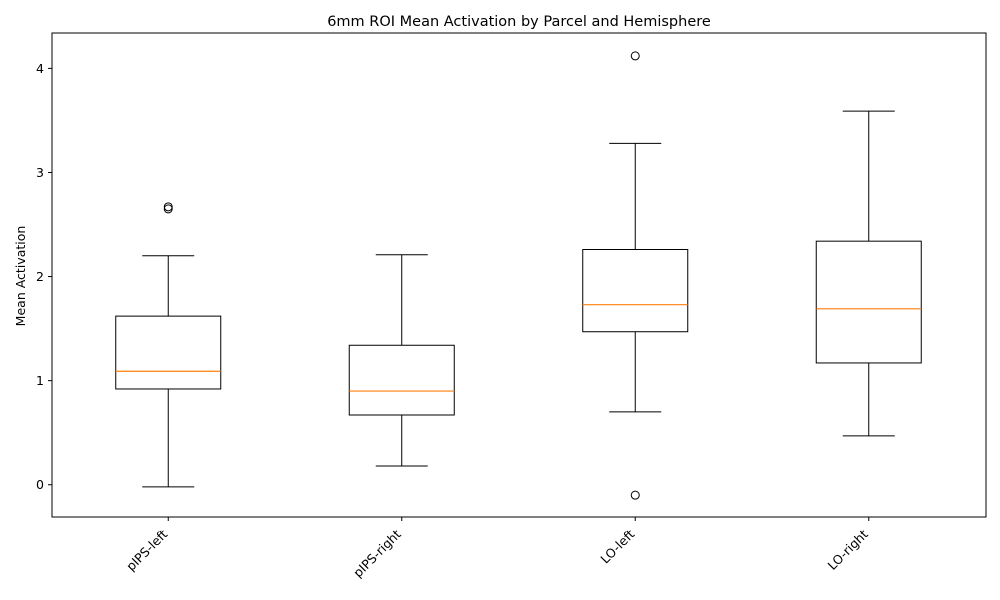 This screenshot has height=600, width=1000. Describe the element at coordinates (377, 553) in the screenshot. I see `x-tick-label: pIPS-right` at that location.